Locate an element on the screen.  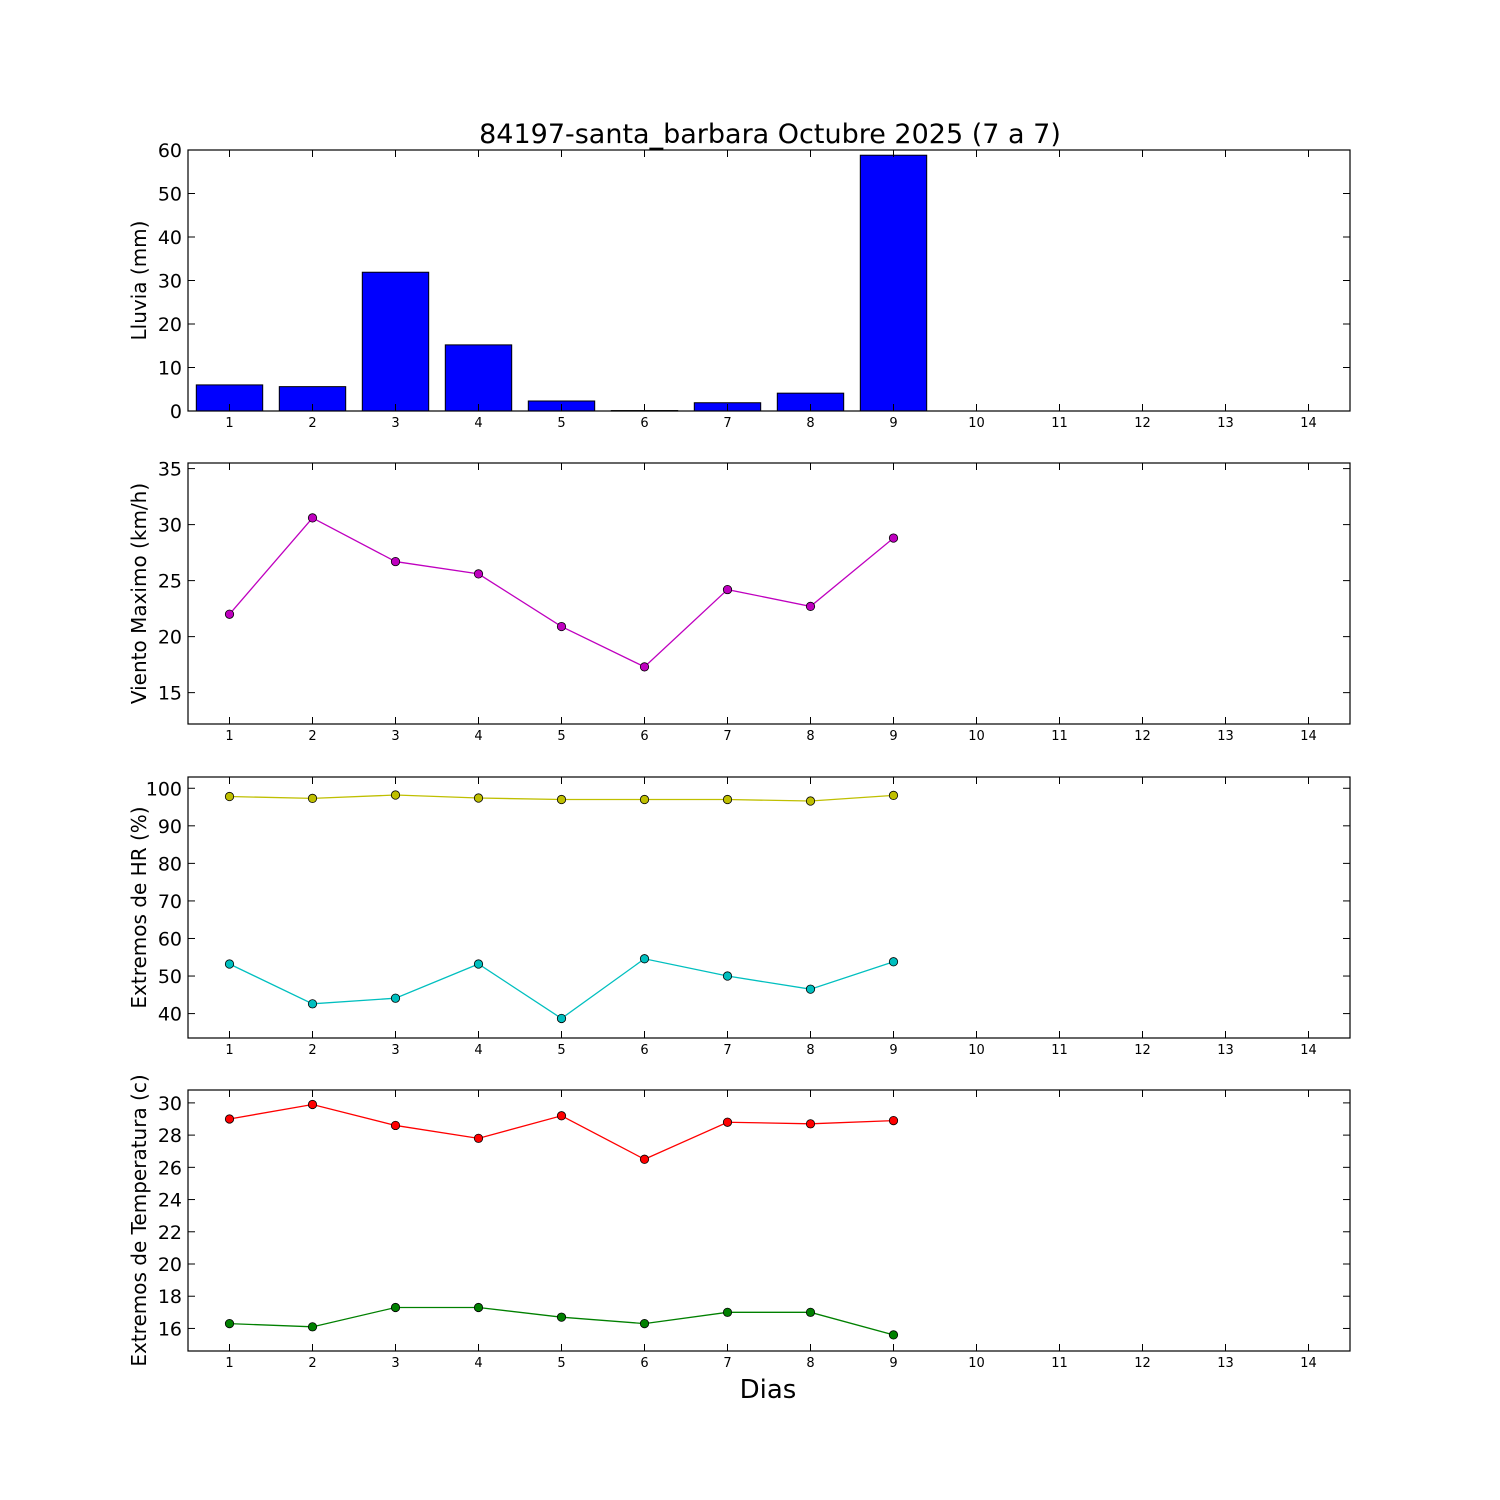
x-tick-label: 13 is located at coordinates (1225, 736).